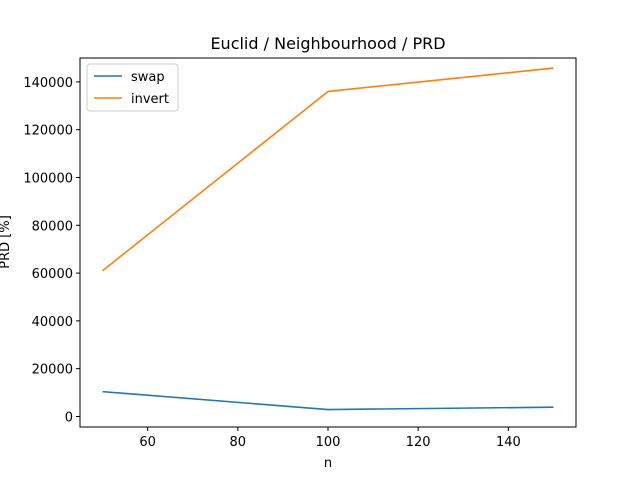  Describe the element at coordinates (147, 442) in the screenshot. I see `x-tick-label: 60` at that location.